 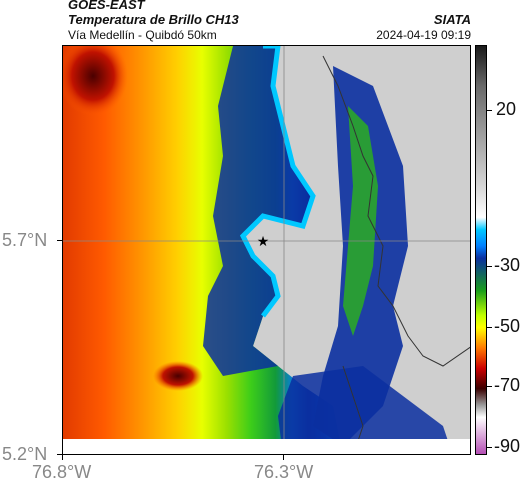 I want to click on organization-label: SIATA, so click(x=452, y=19).